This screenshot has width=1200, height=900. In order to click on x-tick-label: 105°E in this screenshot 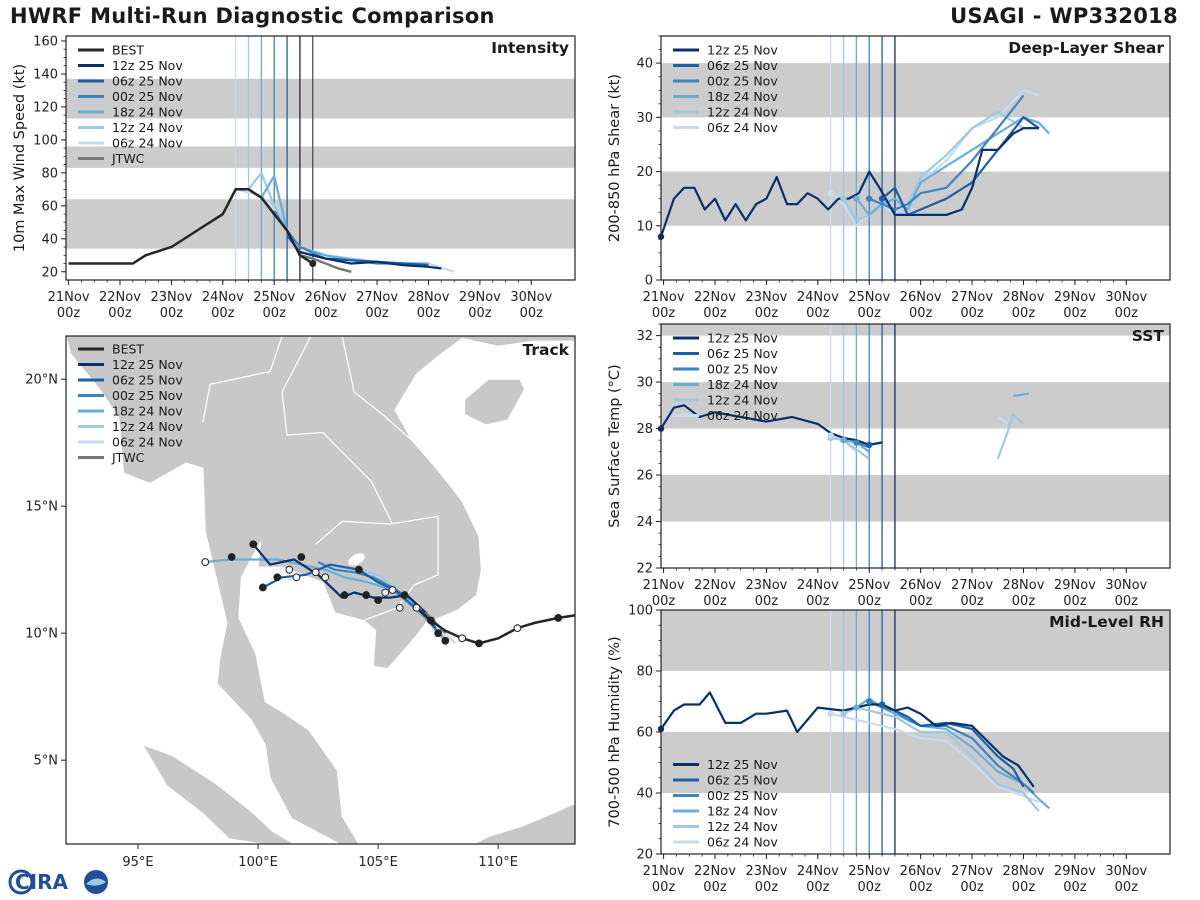, I will do `click(378, 862)`.